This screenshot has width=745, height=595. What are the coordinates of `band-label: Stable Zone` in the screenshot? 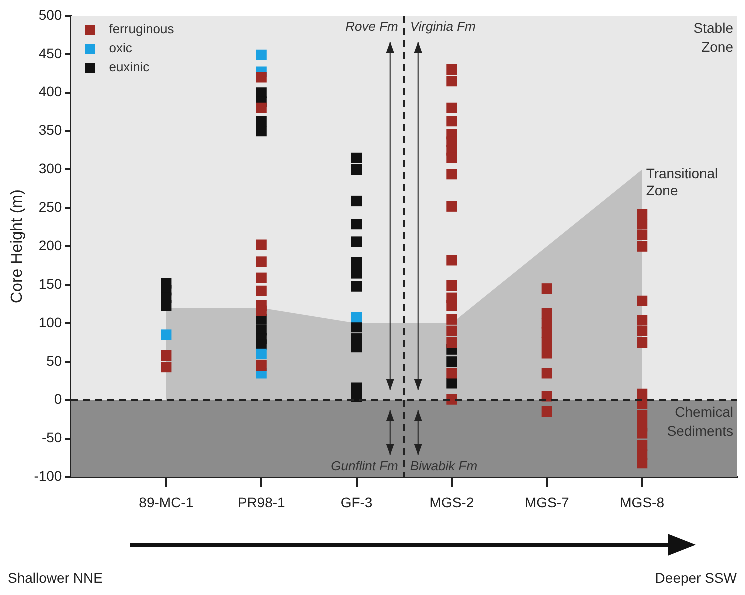 It's located at (714, 37).